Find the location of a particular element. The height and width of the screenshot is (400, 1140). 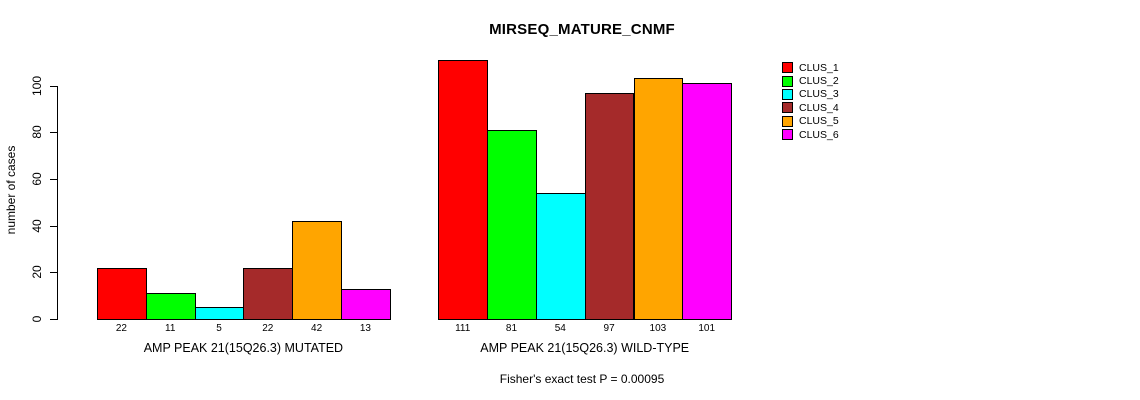

legend-label: CLUS_1 is located at coordinates (819, 67).